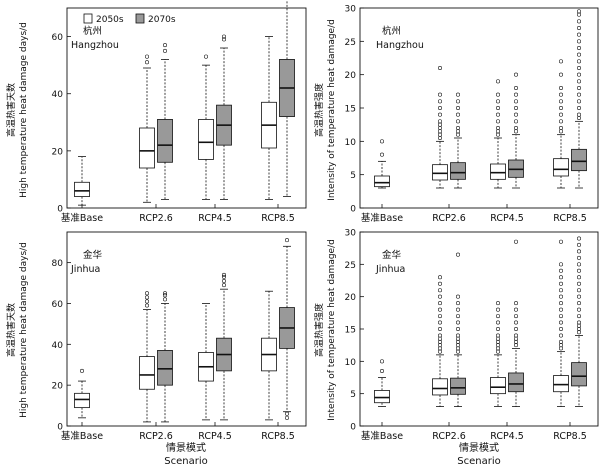 The image size is (616, 472). What do you see at coordinates (351, 363) in the screenshot?
I see `y-tick-label: 10` at bounding box center [351, 363].